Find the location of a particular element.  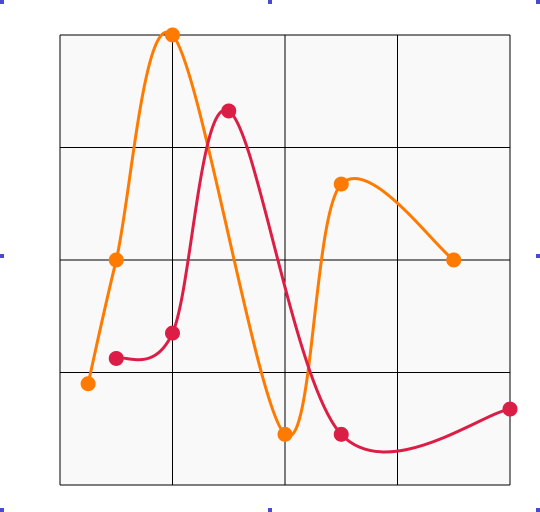

handle-bottom-left-icon is located at coordinates (2, 510).